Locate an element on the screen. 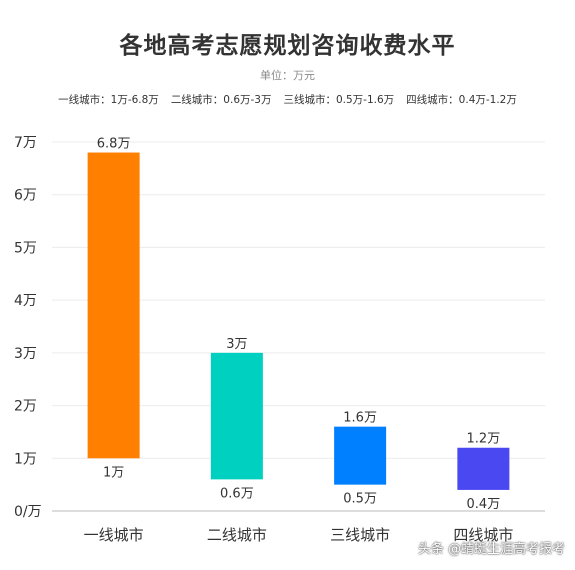 Image resolution: width=575 pixels, height=570 pixels. bar-high-label: 1.6万 is located at coordinates (360, 418).